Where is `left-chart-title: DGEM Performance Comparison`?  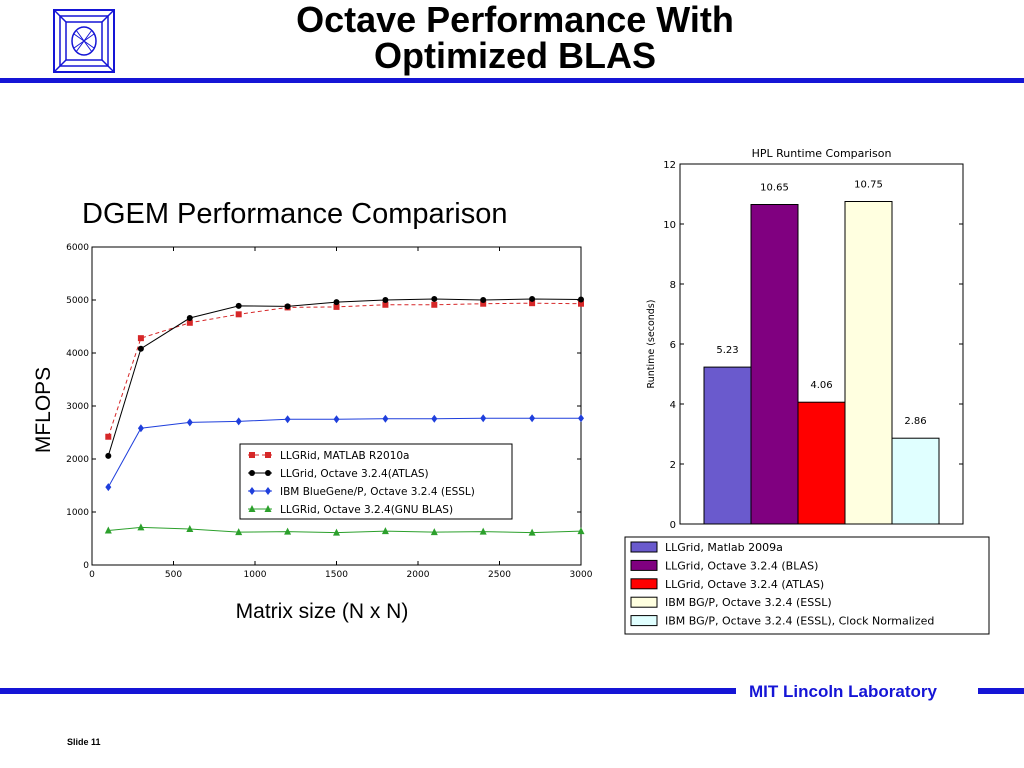 left-chart-title: DGEM Performance Comparison is located at coordinates (295, 214).